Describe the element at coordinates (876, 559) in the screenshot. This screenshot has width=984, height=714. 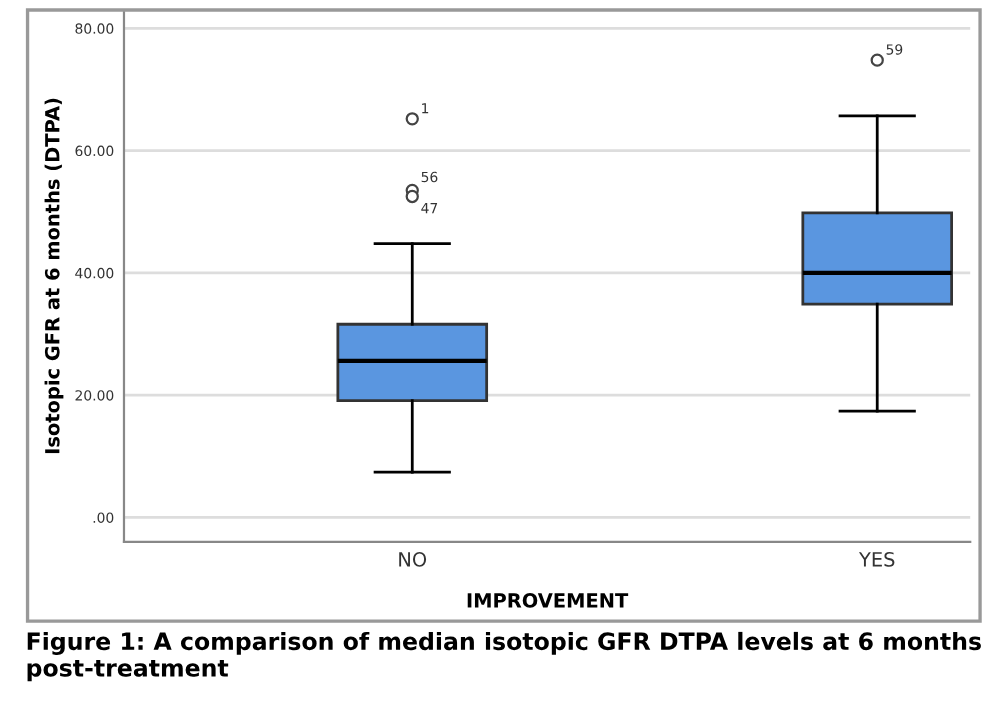
I see `x-tick-label: YES` at that location.